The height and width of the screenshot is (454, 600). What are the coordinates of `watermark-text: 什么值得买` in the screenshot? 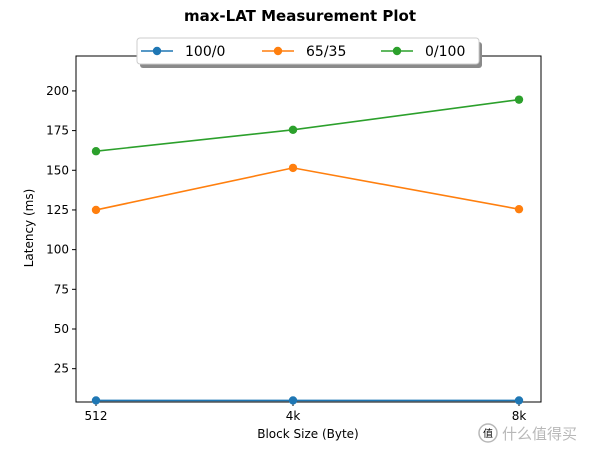 It's located at (539, 434).